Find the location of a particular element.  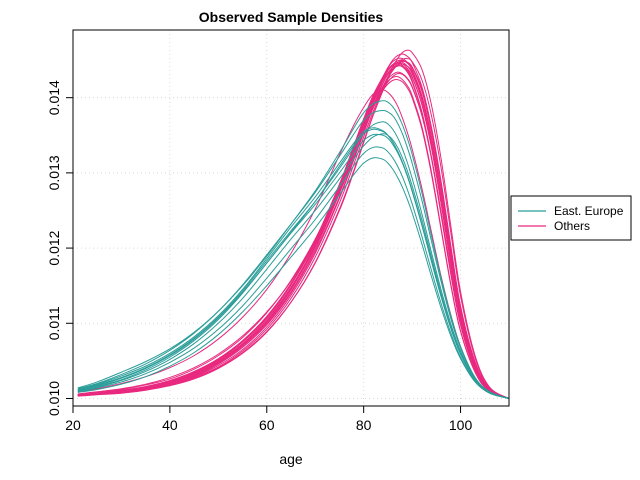

x-tick-label: 80 is located at coordinates (364, 425).